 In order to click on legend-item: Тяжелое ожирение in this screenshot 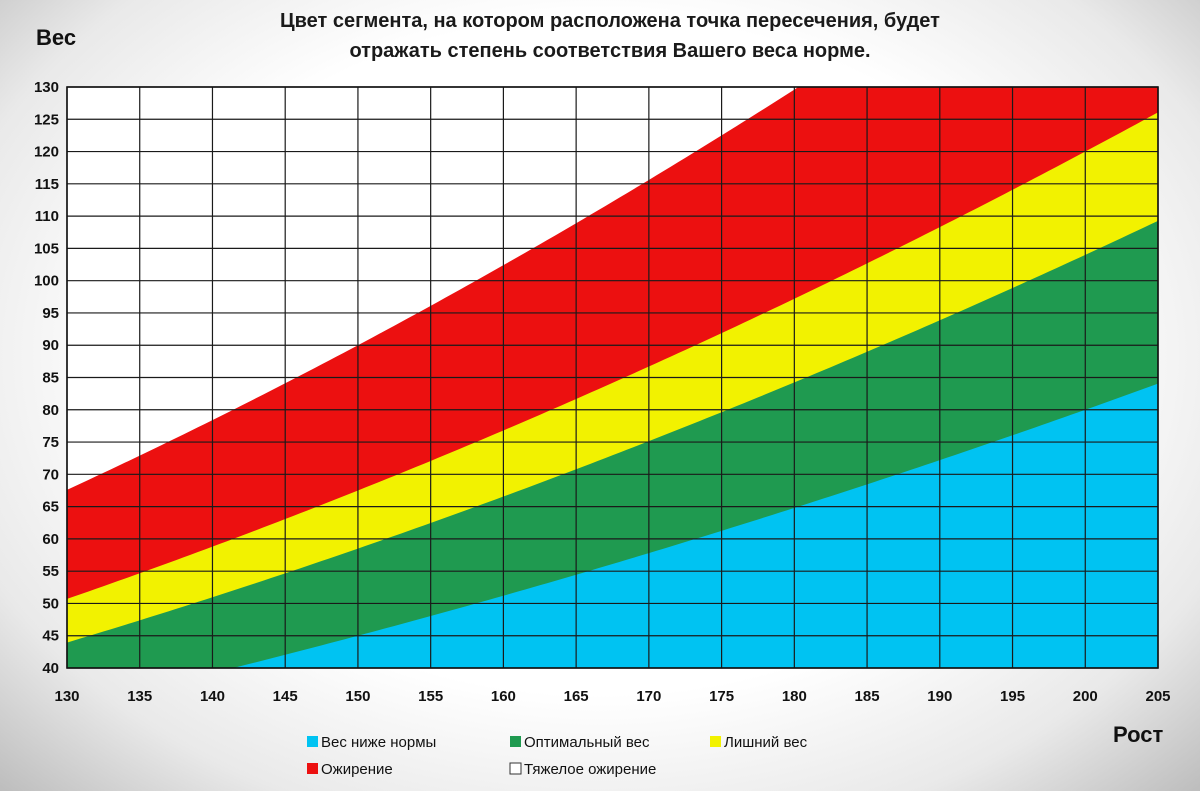, I will do `click(582, 769)`.